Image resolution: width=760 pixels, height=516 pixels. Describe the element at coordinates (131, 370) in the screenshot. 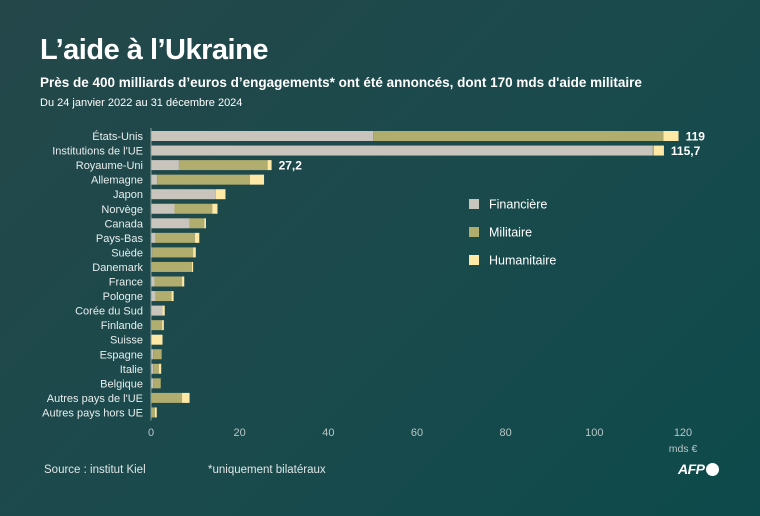

I see `category-label: Italie` at that location.